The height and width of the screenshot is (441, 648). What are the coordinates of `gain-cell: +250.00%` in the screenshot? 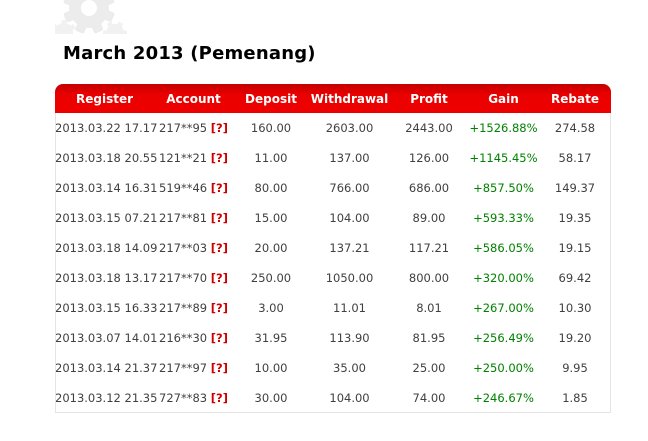 It's located at (503, 368).